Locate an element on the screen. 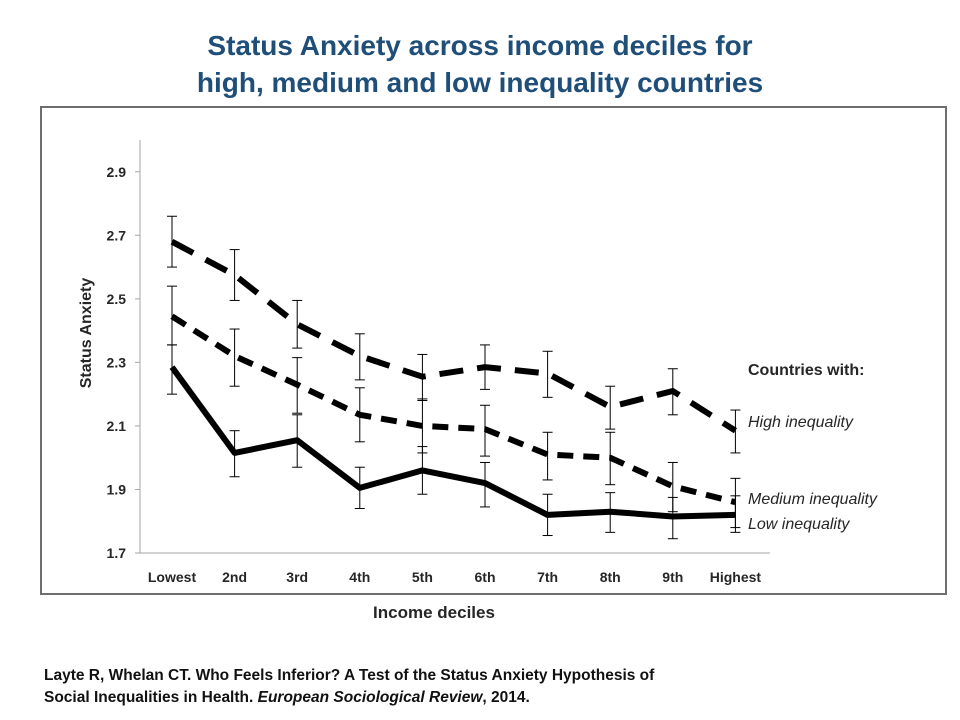 Image resolution: width=960 pixels, height=720 pixels. x-tick-label: Lowest is located at coordinates (172, 577).